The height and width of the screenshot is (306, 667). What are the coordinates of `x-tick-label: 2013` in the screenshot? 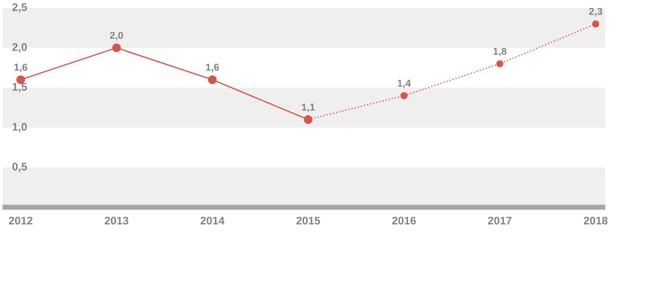 It's located at (116, 220).